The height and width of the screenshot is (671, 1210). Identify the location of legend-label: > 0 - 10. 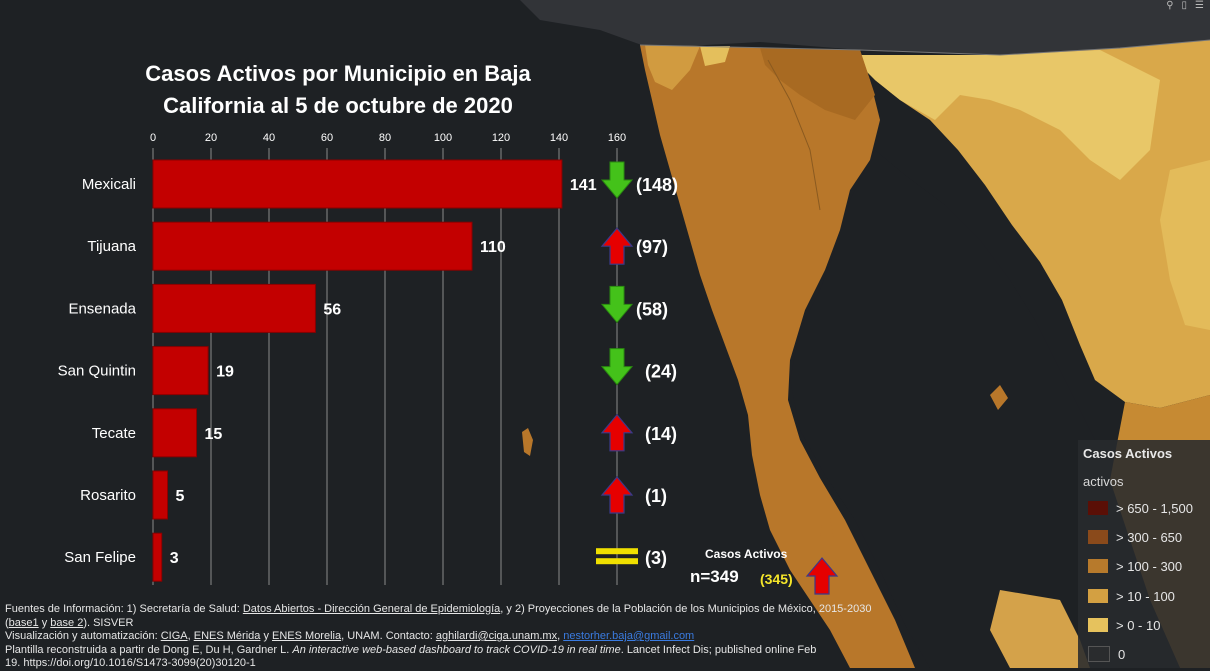
(1138, 625).